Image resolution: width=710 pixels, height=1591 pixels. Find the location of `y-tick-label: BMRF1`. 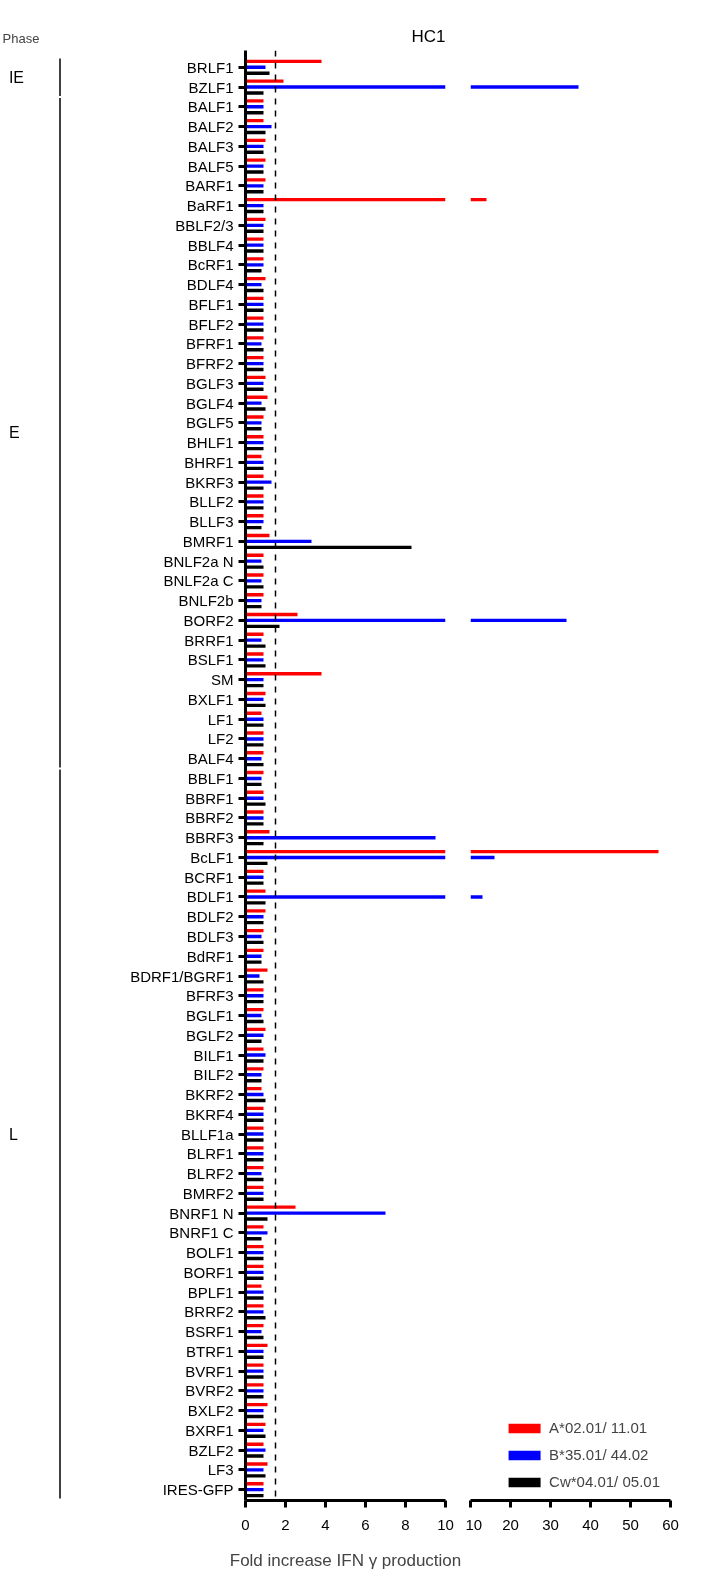

y-tick-label: BMRF1 is located at coordinates (208, 541).